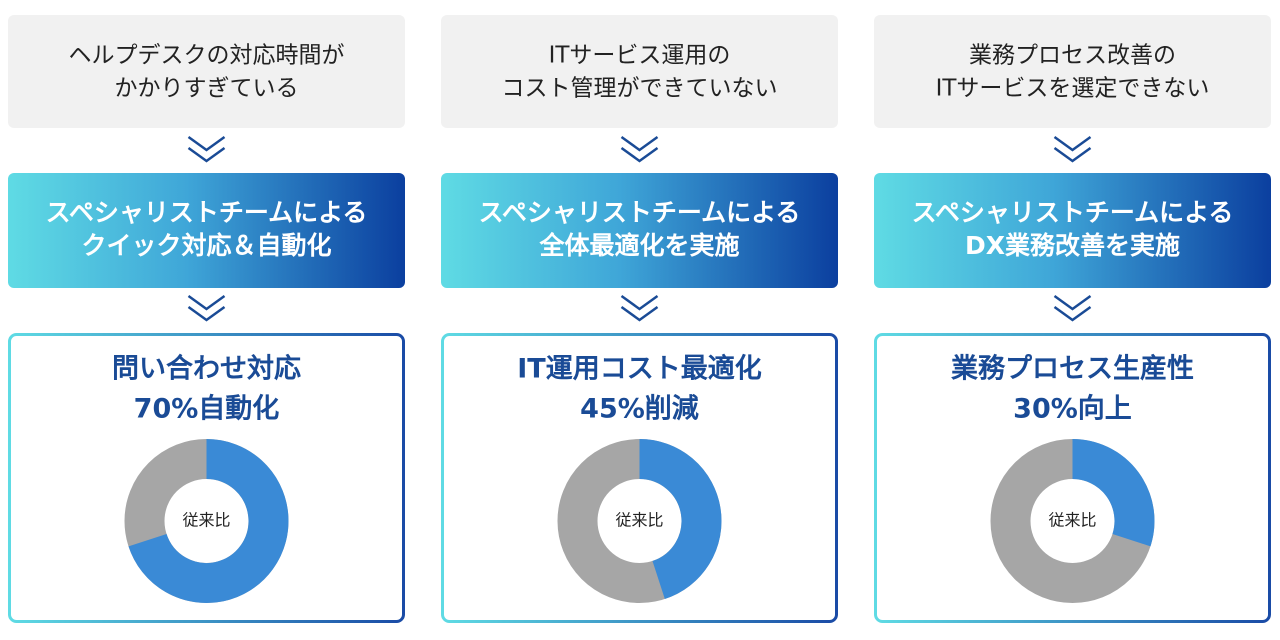 The image size is (1280, 640). What do you see at coordinates (1072, 56) in the screenshot?
I see `problem-text: 業務プロセス改善の` at bounding box center [1072, 56].